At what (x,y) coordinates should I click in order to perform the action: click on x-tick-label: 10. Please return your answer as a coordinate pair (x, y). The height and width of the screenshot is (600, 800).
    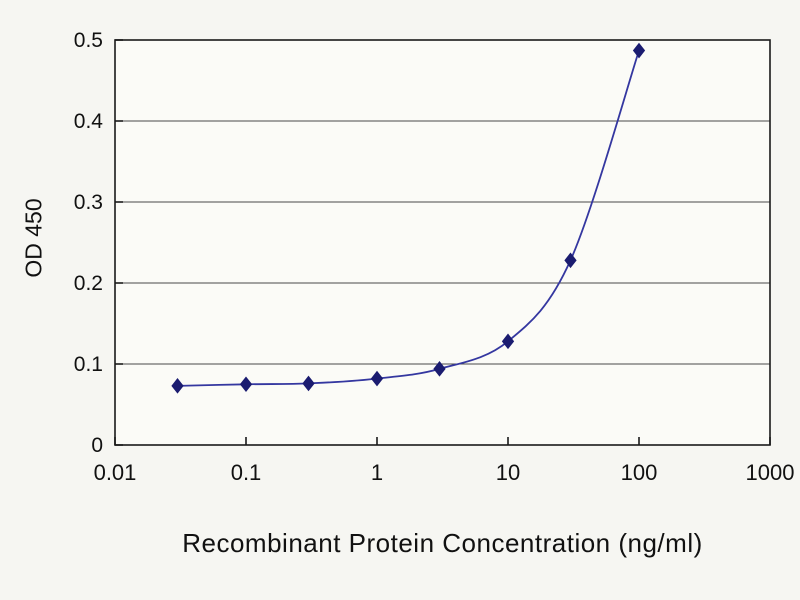
    Looking at the image, I should click on (508, 472).